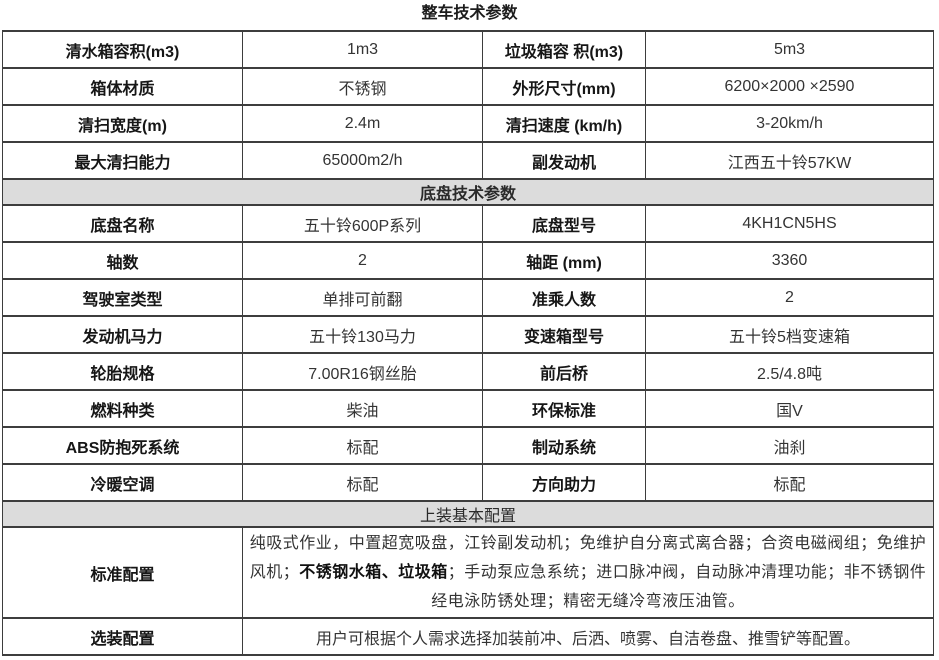 The height and width of the screenshot is (660, 939). What do you see at coordinates (564, 482) in the screenshot?
I see `spec-label: 方向助力` at bounding box center [564, 482].